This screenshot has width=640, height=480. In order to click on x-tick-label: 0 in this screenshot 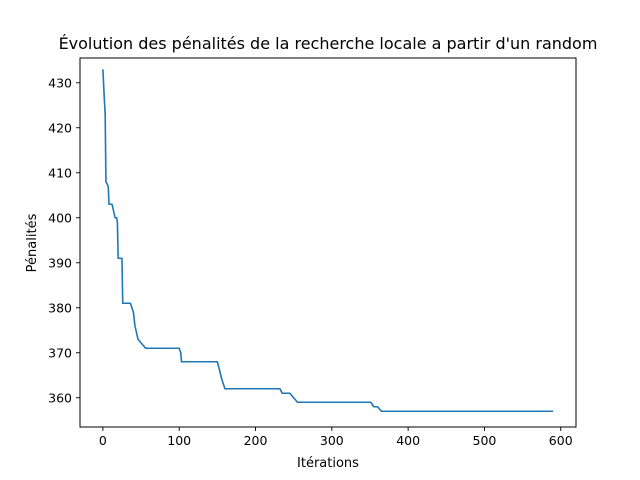, I will do `click(103, 440)`.